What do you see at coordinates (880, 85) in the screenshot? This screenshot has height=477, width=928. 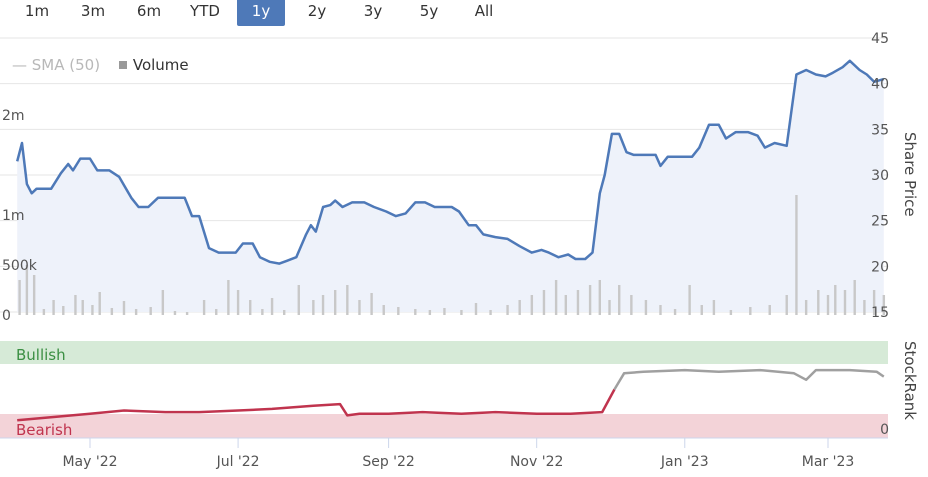 I see `price-tick-label: 40` at bounding box center [880, 85].